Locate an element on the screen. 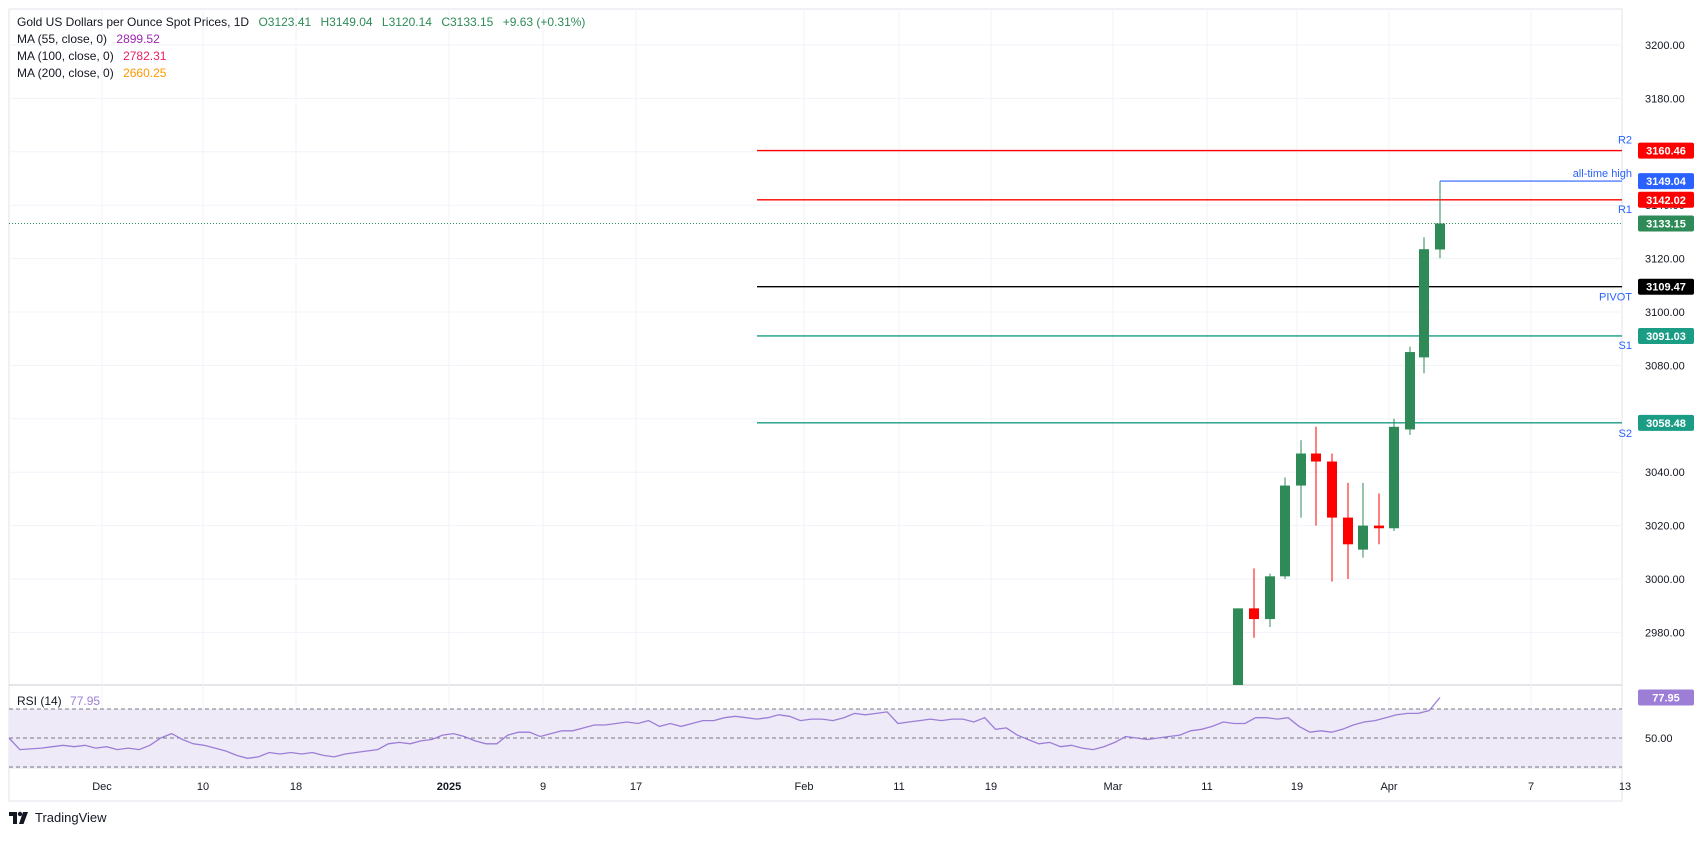 The height and width of the screenshot is (842, 1708). rsi-value-tag-text: 77.95 is located at coordinates (1666, 698).